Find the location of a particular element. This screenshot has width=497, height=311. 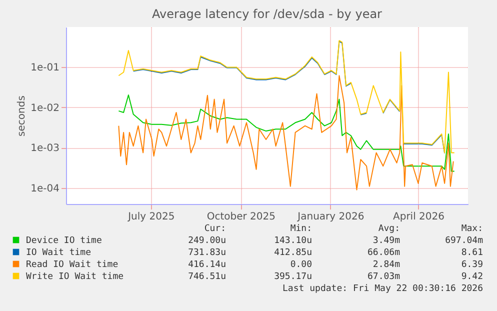

text: Max: is located at coordinates (472, 229).